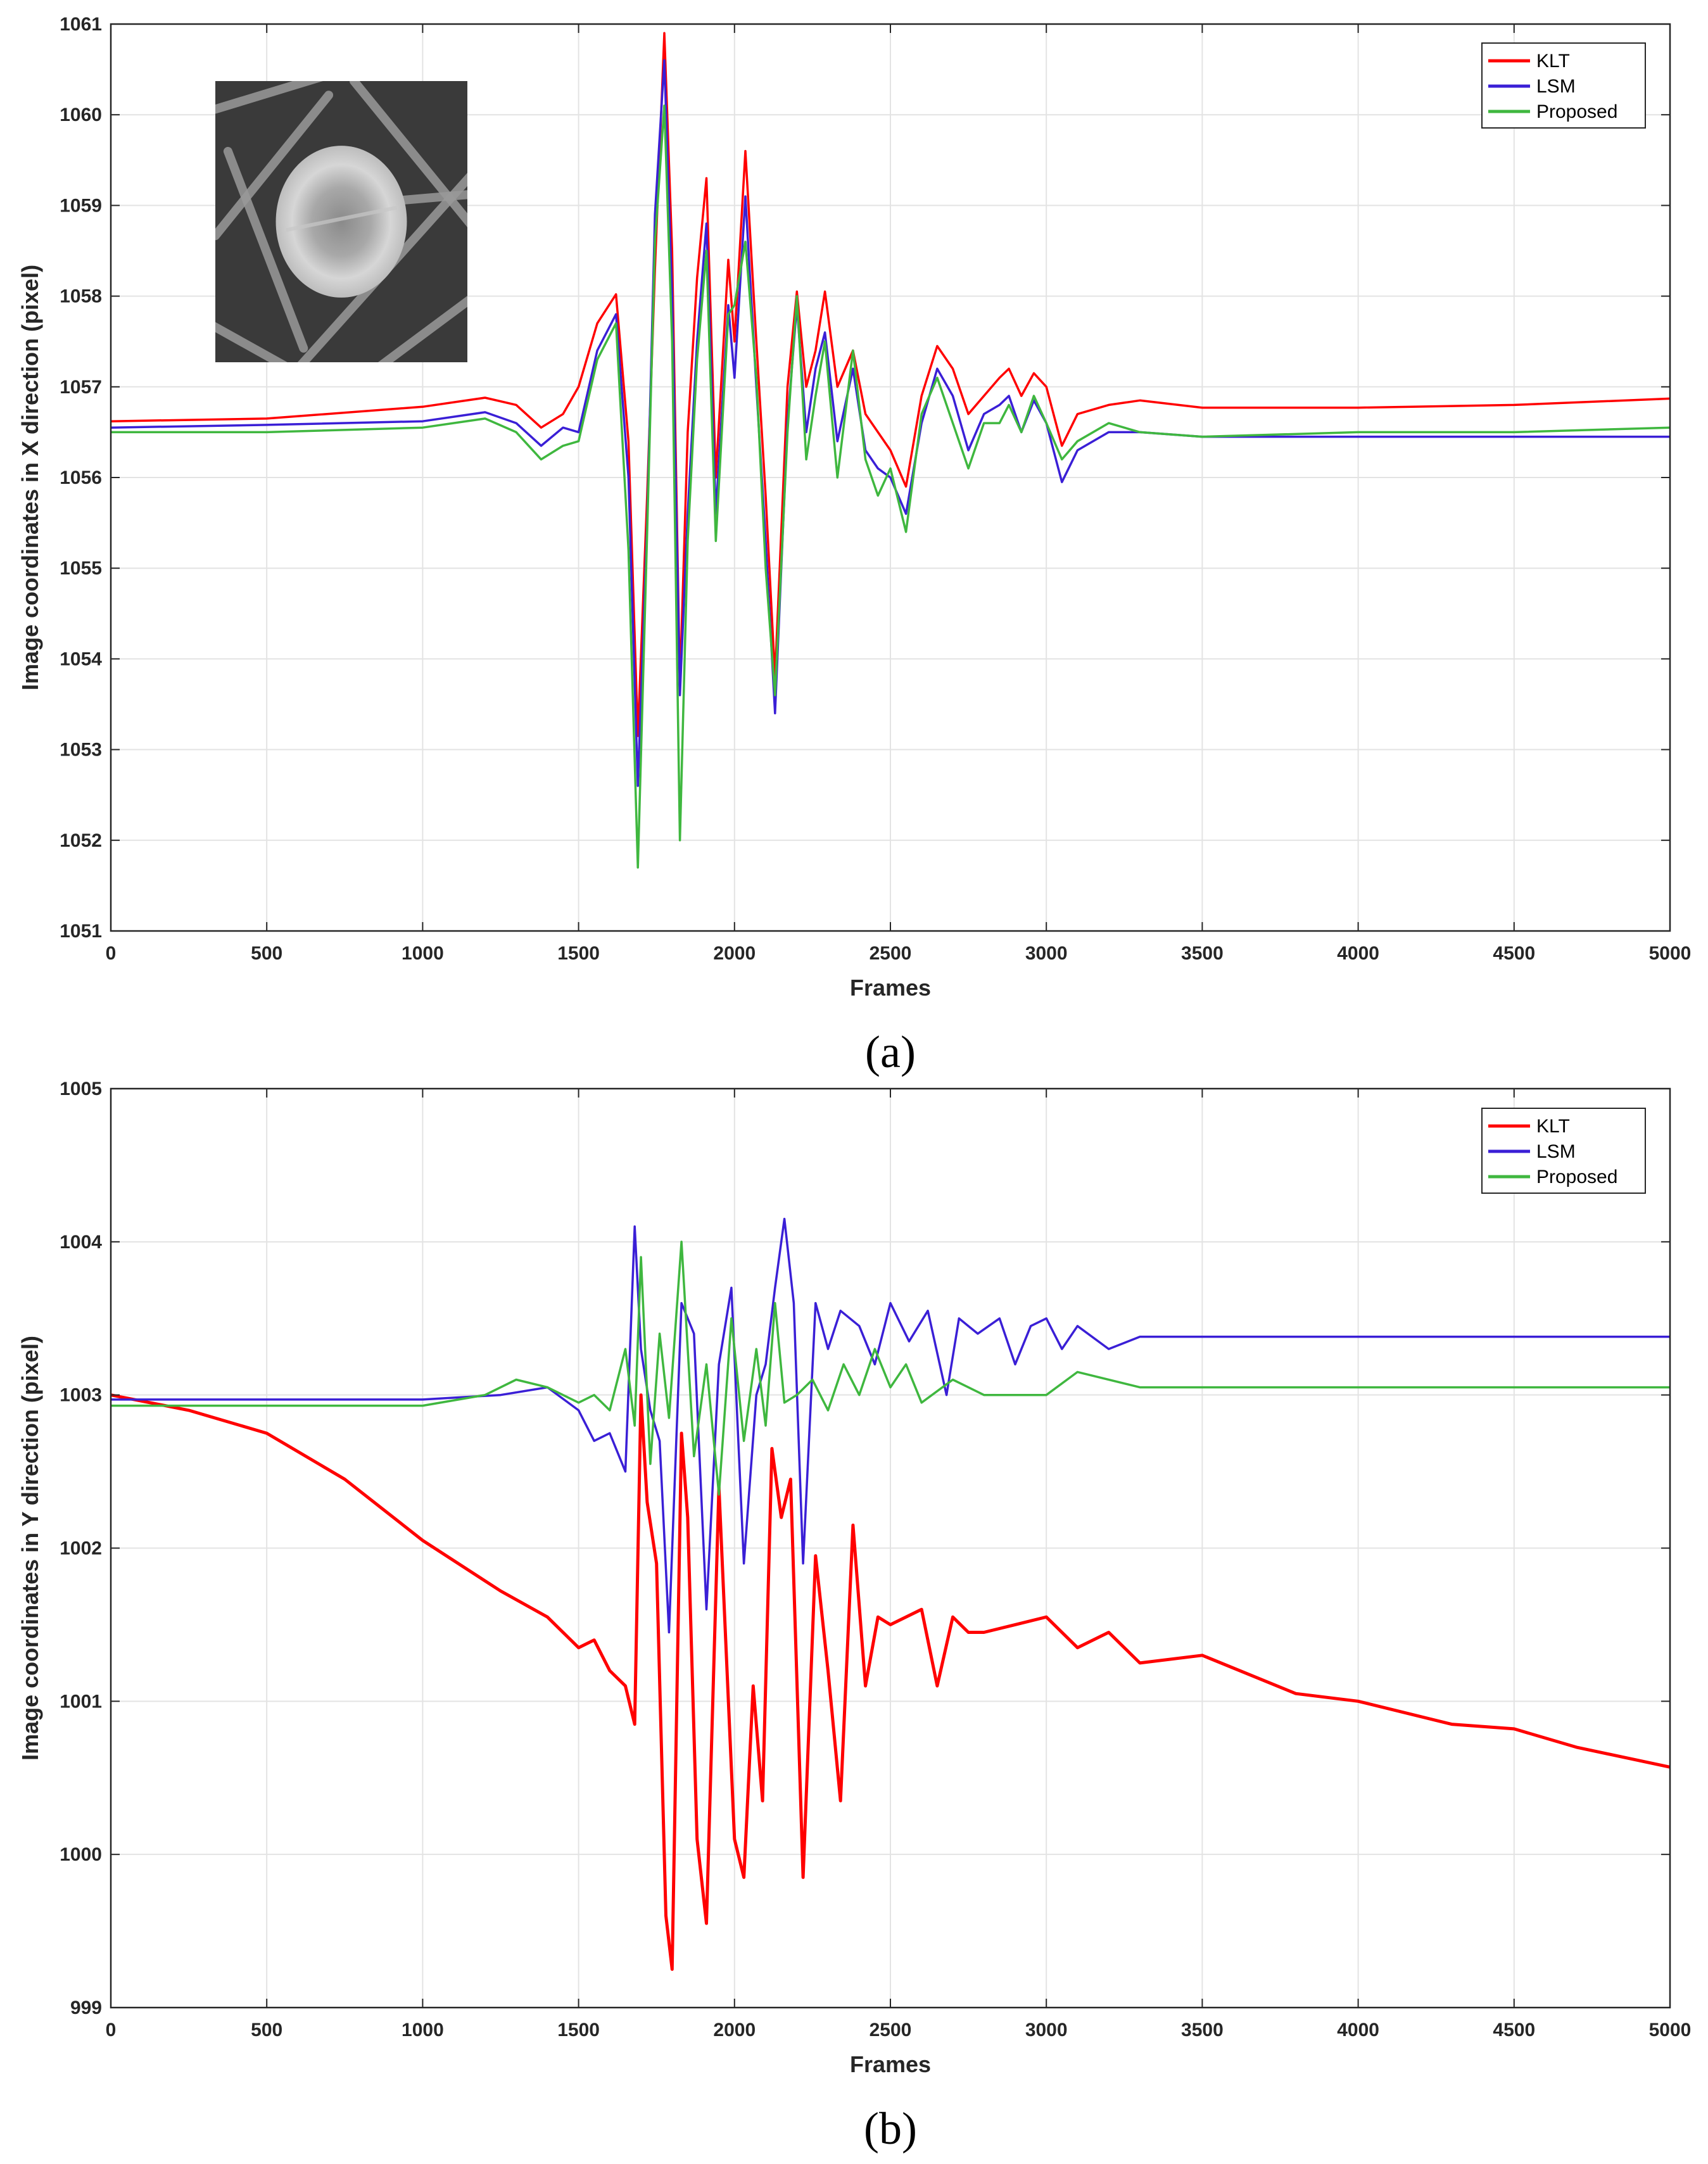 Image resolution: width=1708 pixels, height=2164 pixels. What do you see at coordinates (81, 477) in the screenshot?
I see `y-tick-label: 1056` at bounding box center [81, 477].